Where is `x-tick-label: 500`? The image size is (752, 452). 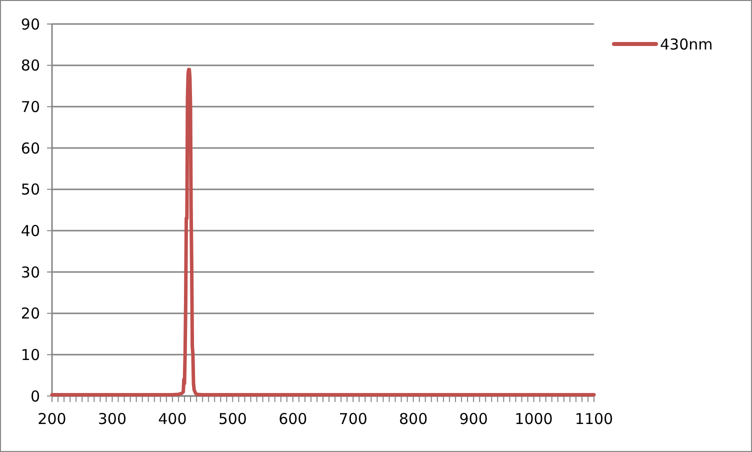
x-tick-label: 500 is located at coordinates (232, 419).